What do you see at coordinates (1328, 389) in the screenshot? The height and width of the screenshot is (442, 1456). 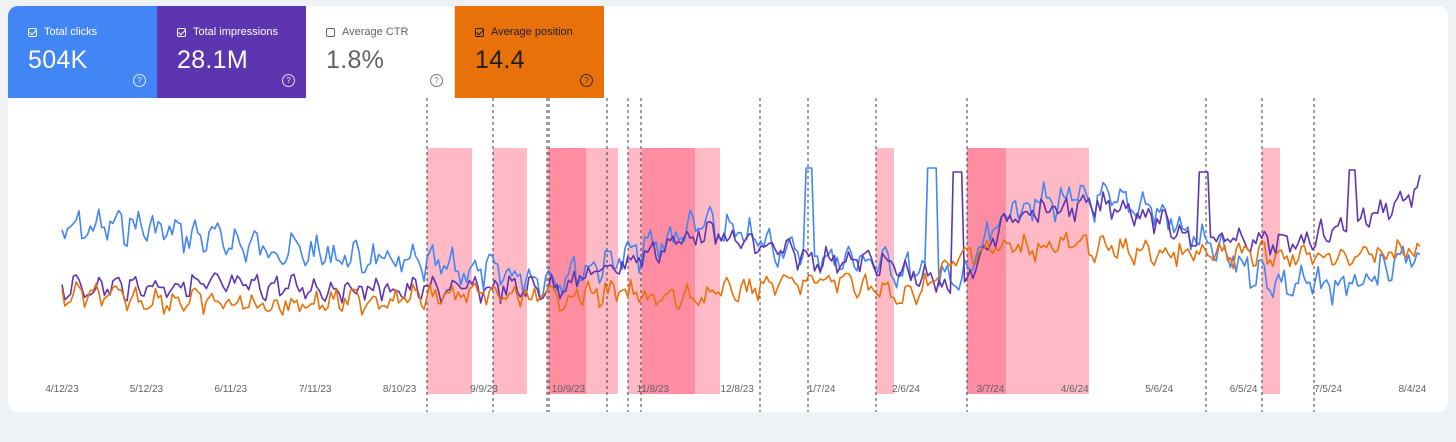 I see `x-tick-label: 7/5/24` at bounding box center [1328, 389].